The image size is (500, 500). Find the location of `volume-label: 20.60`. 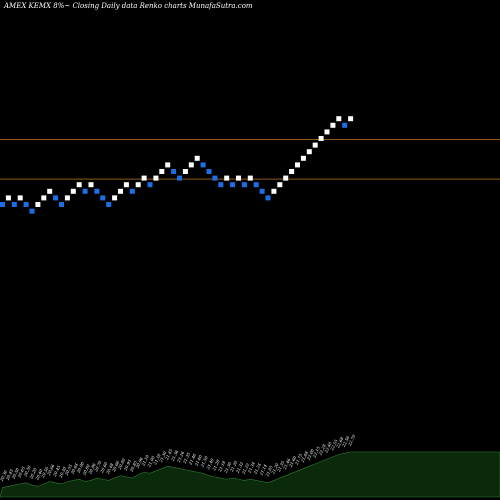

volume-label: 20.60 is located at coordinates (104, 468).